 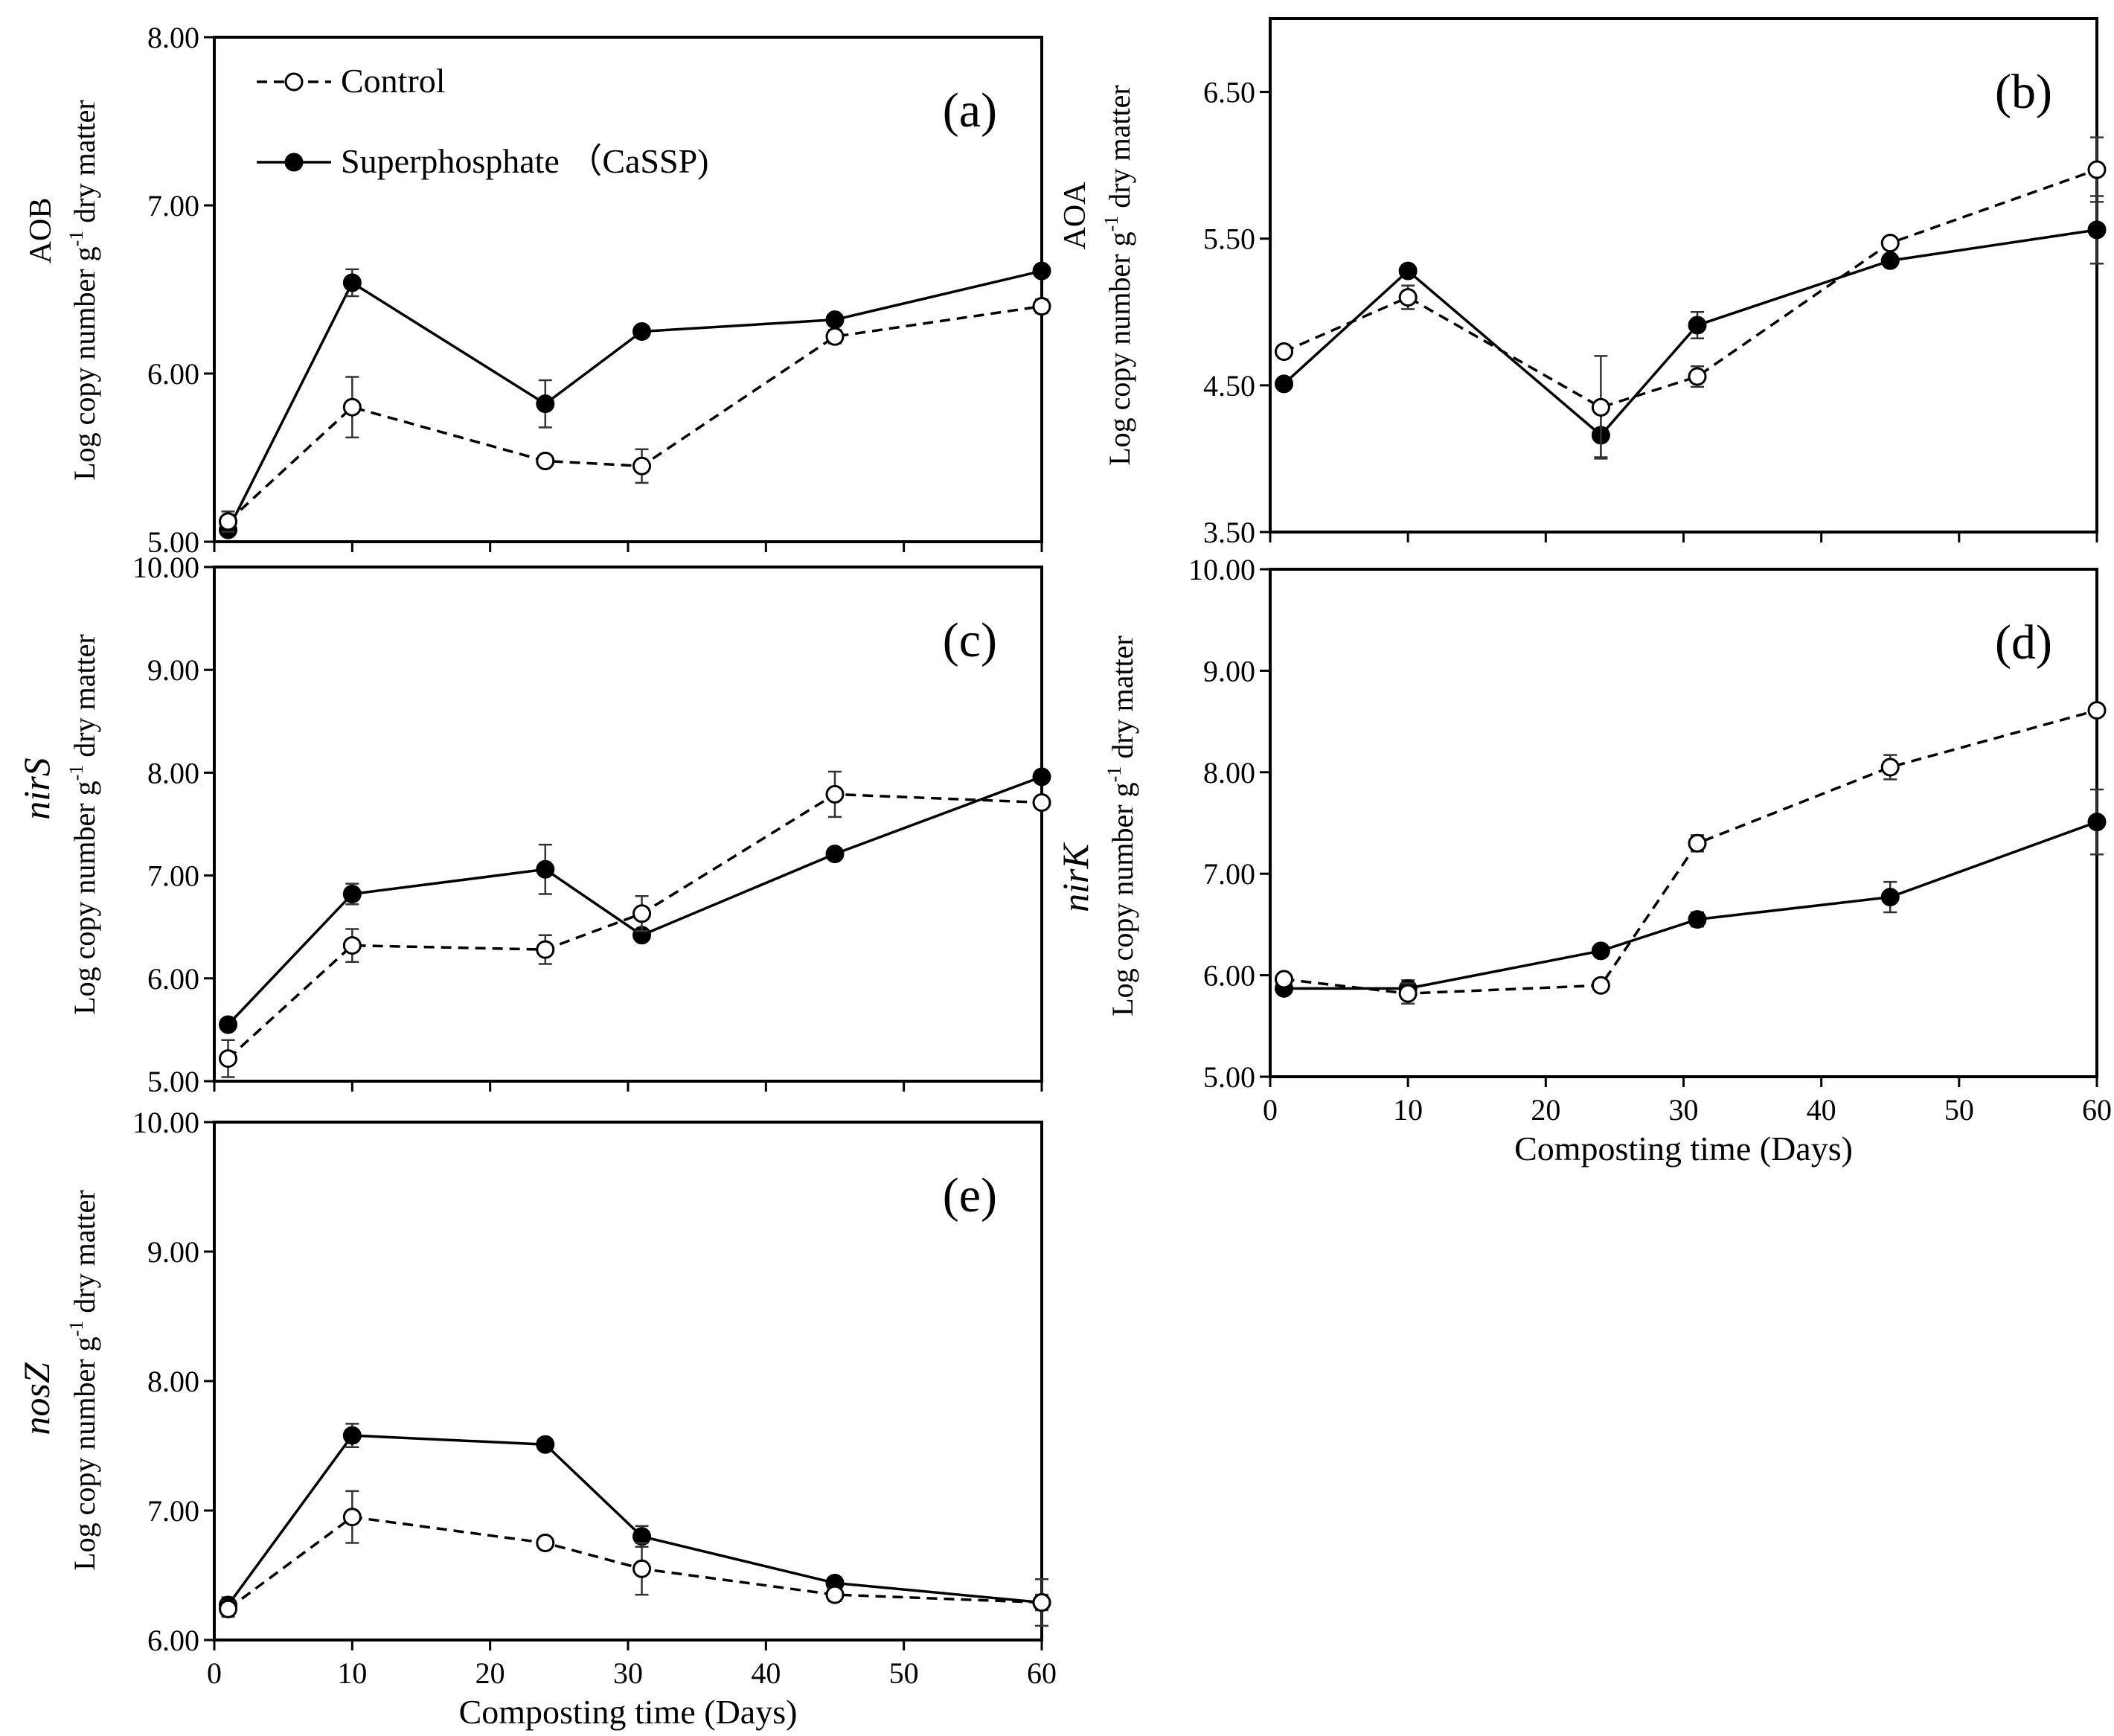 What do you see at coordinates (36, 788) in the screenshot?
I see `y-axis-gene-label: nirS` at bounding box center [36, 788].